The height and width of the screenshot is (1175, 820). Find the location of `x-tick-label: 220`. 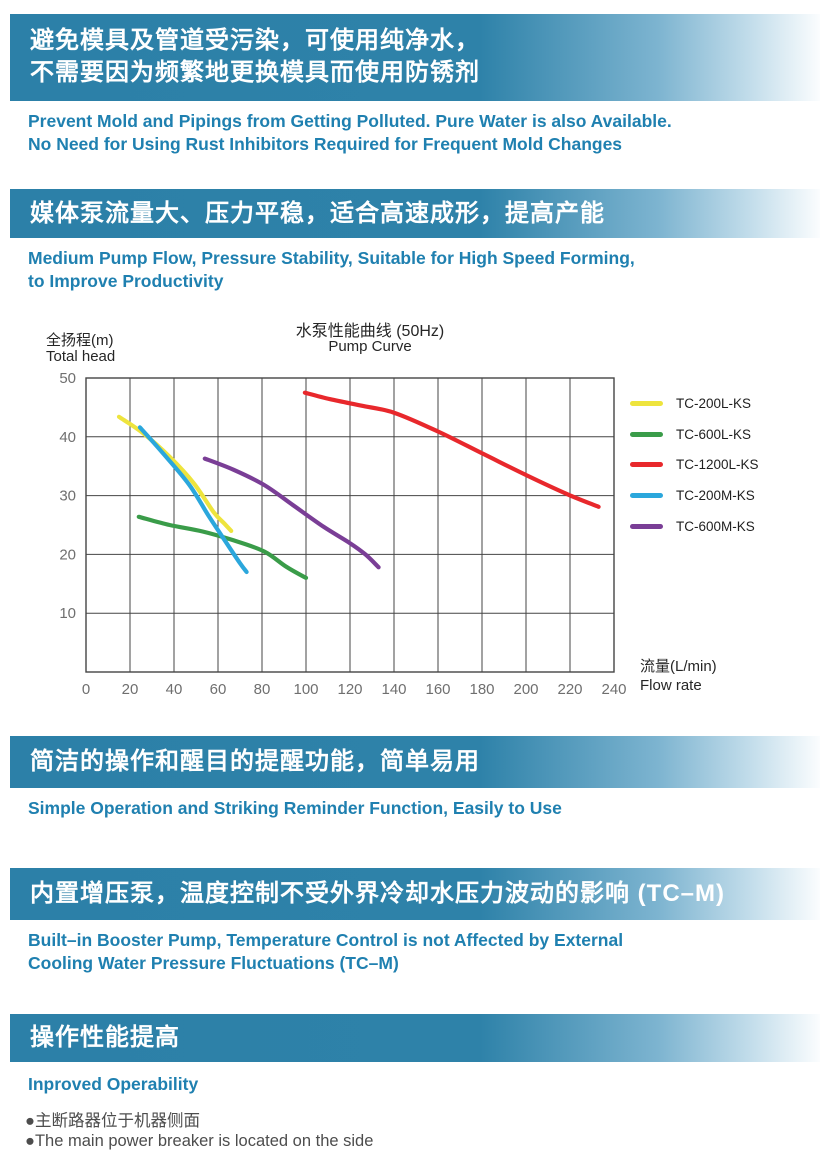

x-tick-label: 220 is located at coordinates (569, 689).